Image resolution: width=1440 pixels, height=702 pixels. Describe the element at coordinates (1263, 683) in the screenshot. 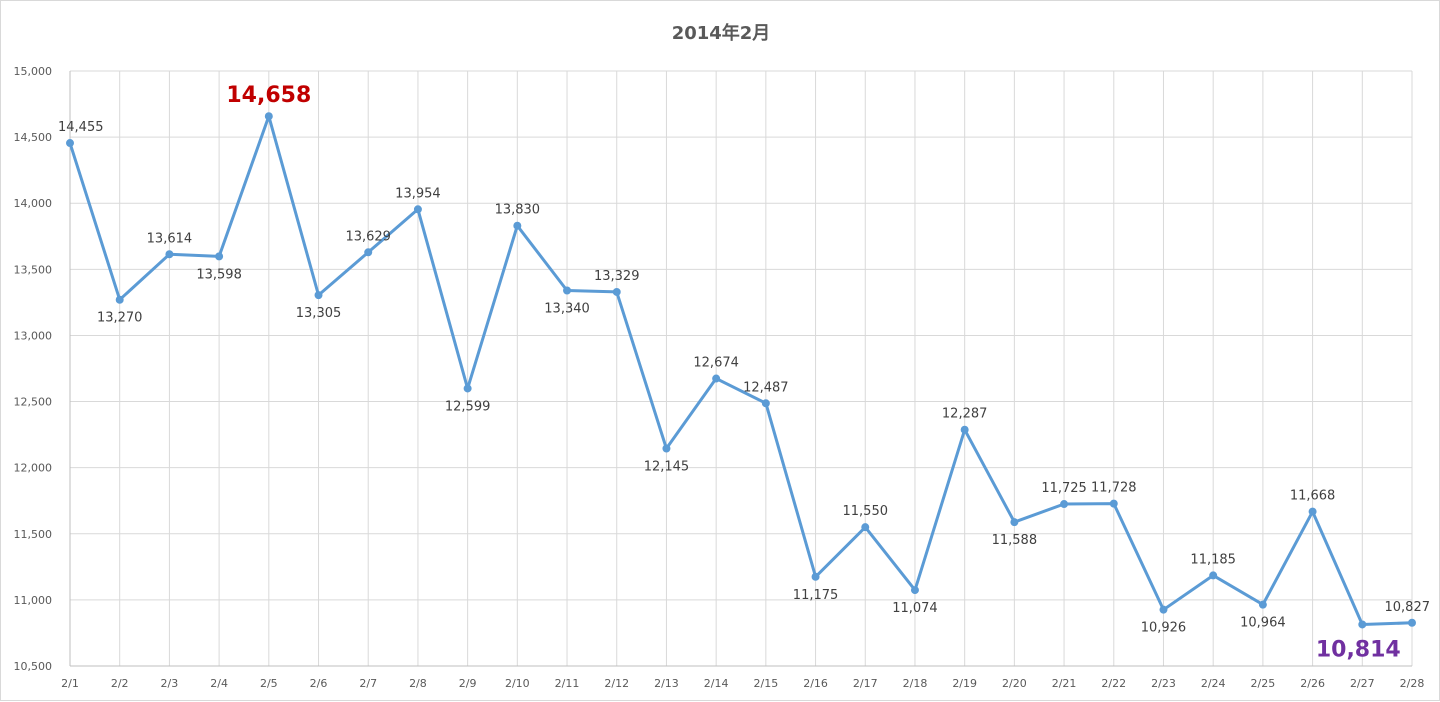

I see `x-tick-label: 2/25` at that location.